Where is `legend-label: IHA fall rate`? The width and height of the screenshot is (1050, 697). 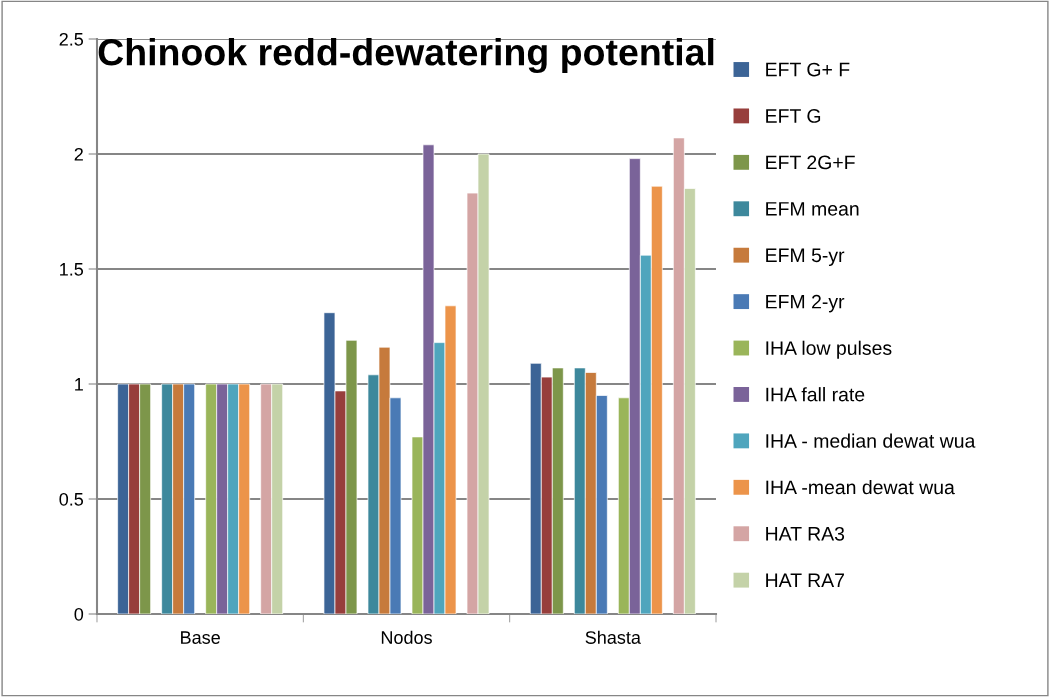
legend-label: IHA fall rate is located at coordinates (815, 394).